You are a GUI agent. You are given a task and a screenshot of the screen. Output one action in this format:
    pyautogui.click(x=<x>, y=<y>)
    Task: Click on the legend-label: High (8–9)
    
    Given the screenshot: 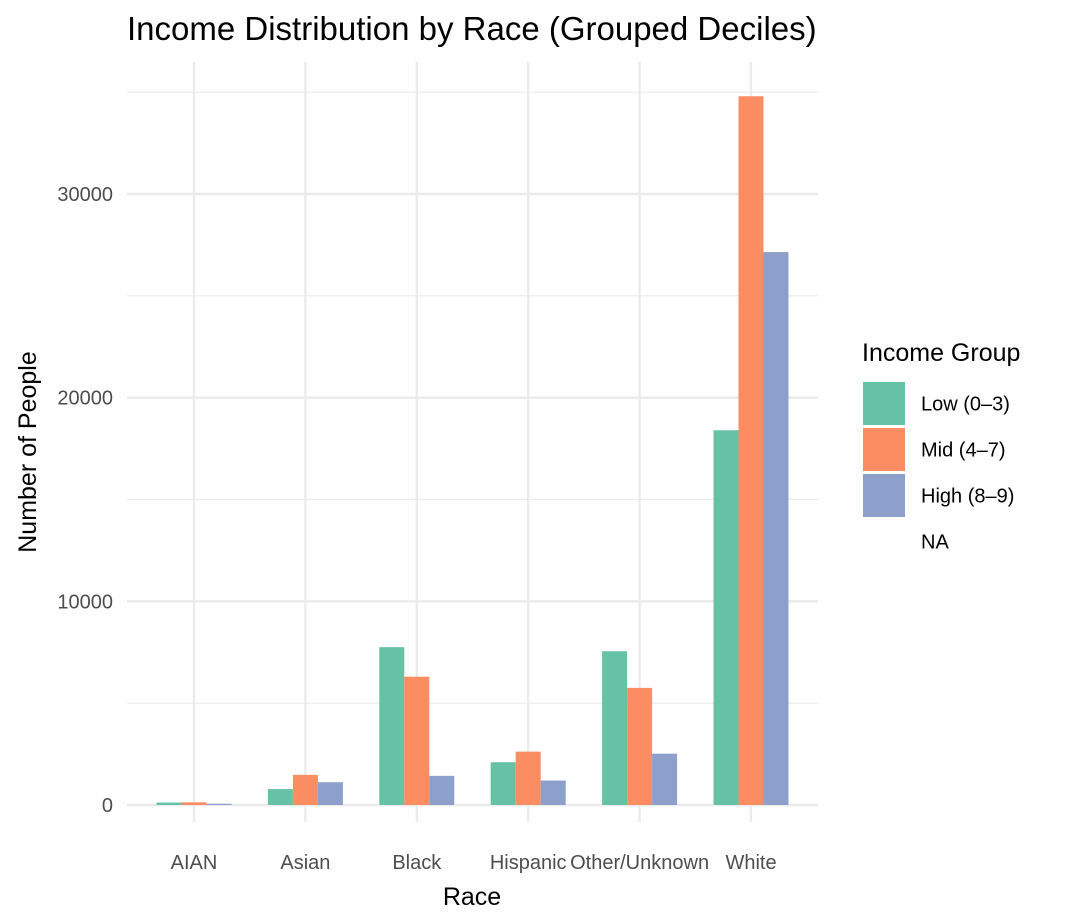 What is the action you would take?
    pyautogui.click(x=967, y=497)
    